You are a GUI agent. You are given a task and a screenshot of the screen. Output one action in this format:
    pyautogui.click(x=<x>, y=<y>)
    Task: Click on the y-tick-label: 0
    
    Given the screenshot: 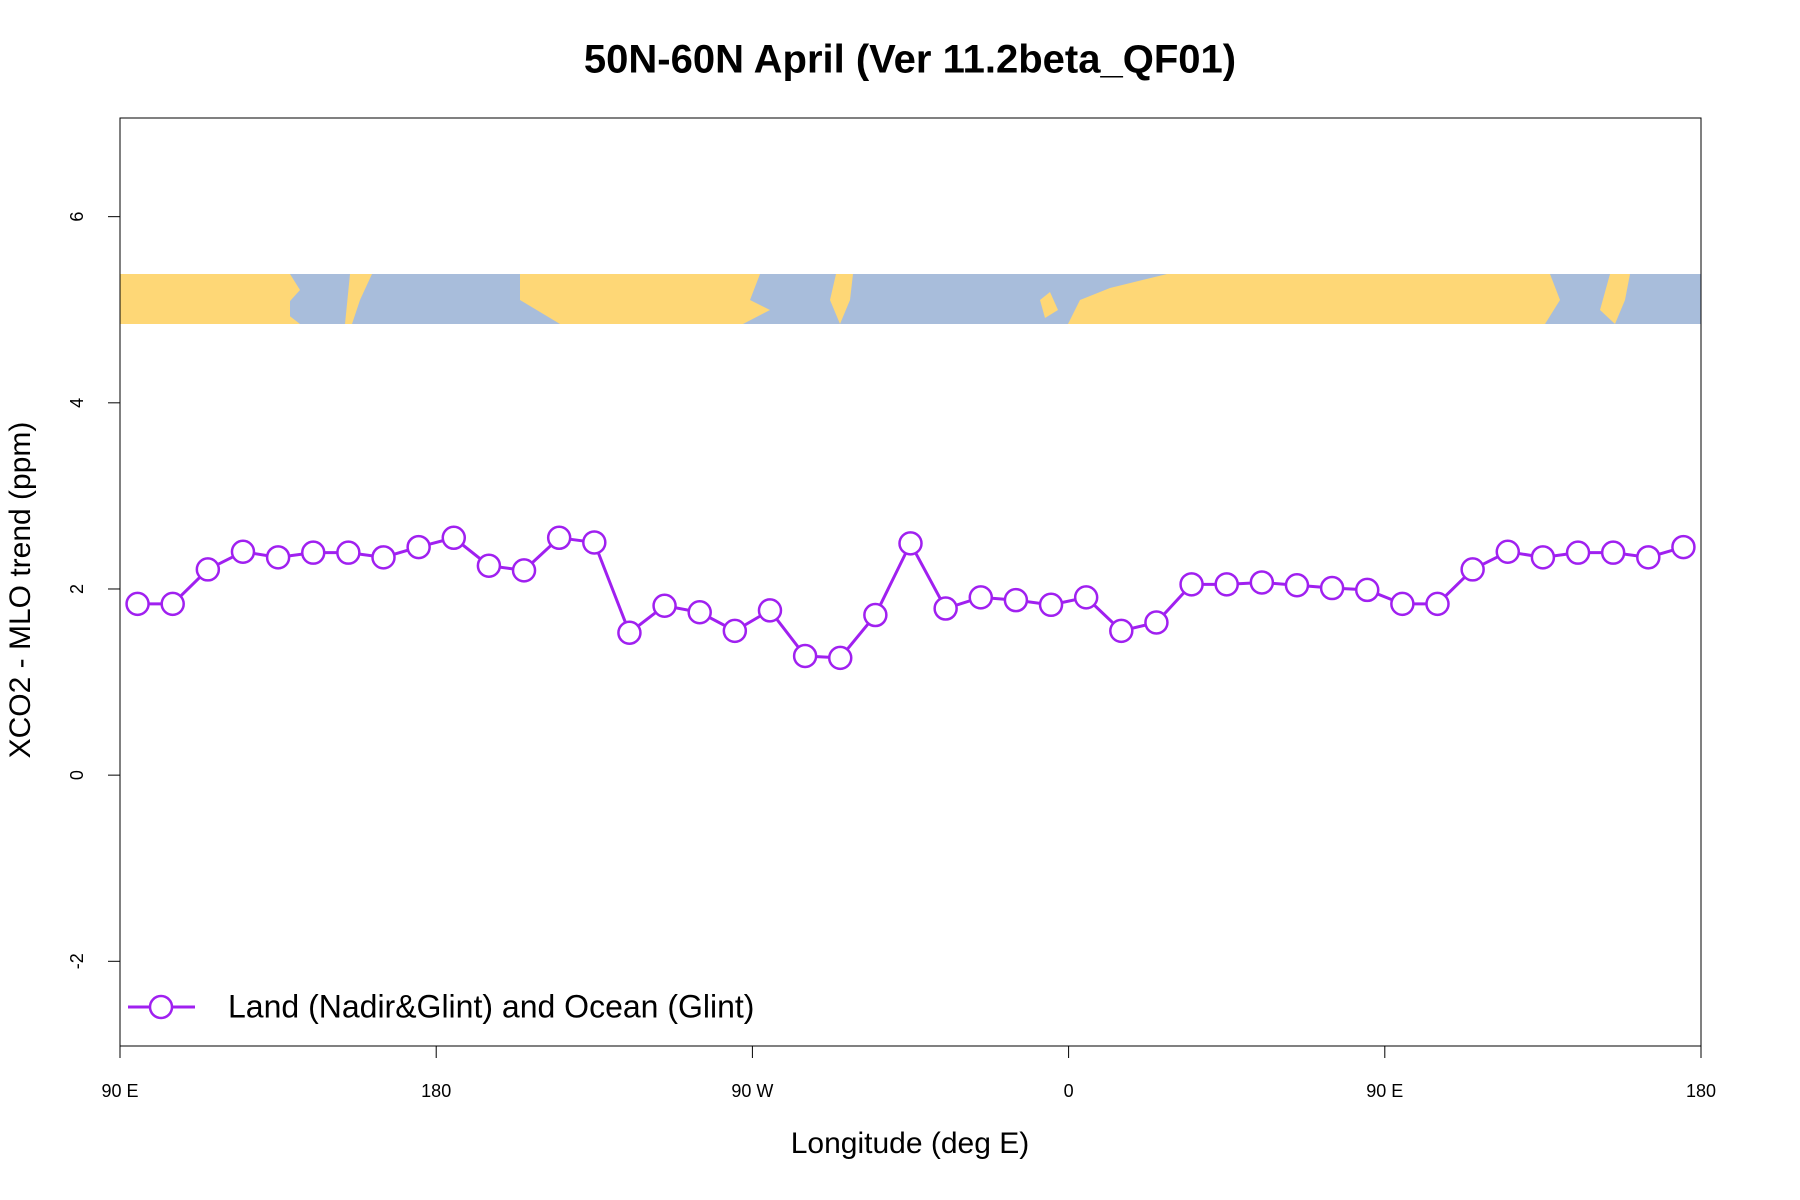 What is the action you would take?
    pyautogui.click(x=77, y=775)
    